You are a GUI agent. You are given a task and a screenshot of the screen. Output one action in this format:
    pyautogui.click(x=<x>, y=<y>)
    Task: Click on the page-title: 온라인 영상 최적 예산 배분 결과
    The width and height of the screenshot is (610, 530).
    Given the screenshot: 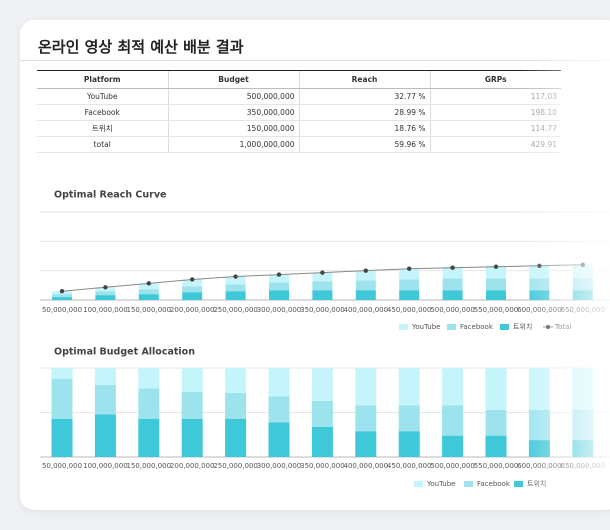 What is the action you would take?
    pyautogui.click(x=141, y=47)
    